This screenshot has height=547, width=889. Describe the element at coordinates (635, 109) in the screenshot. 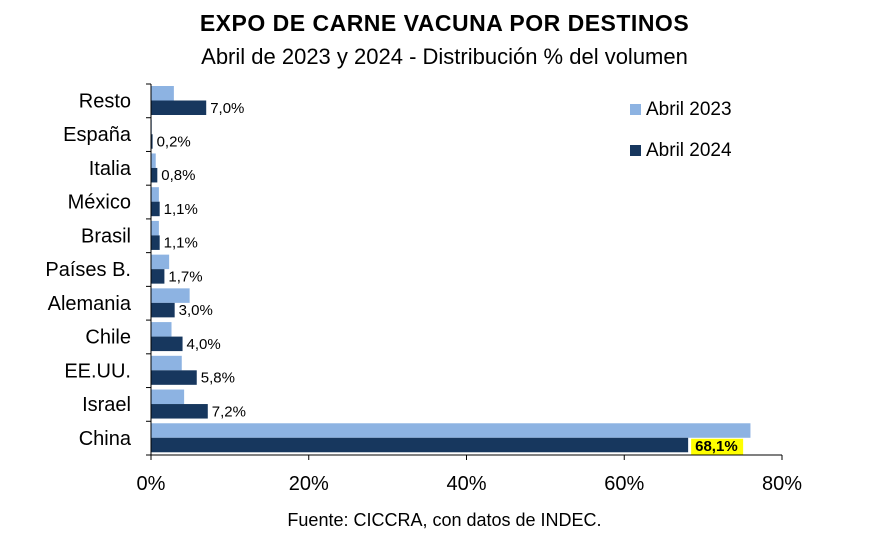

I see `legend-swatch-abril-2023` at that location.